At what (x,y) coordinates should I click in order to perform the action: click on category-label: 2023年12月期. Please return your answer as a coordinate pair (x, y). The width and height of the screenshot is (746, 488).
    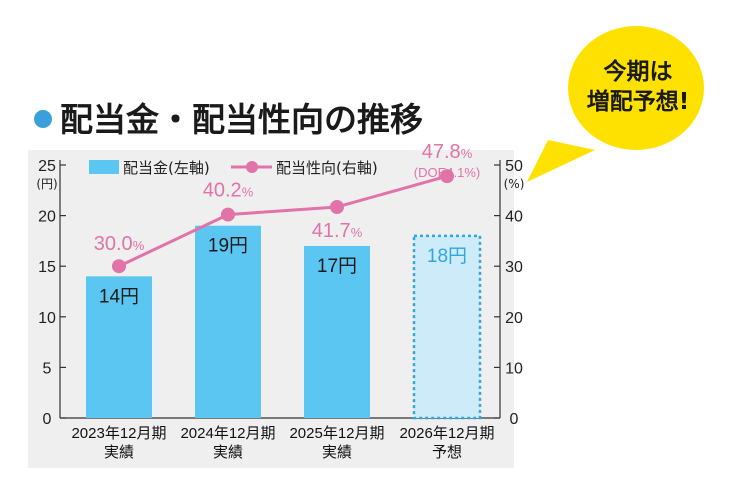
    Looking at the image, I should click on (118, 433).